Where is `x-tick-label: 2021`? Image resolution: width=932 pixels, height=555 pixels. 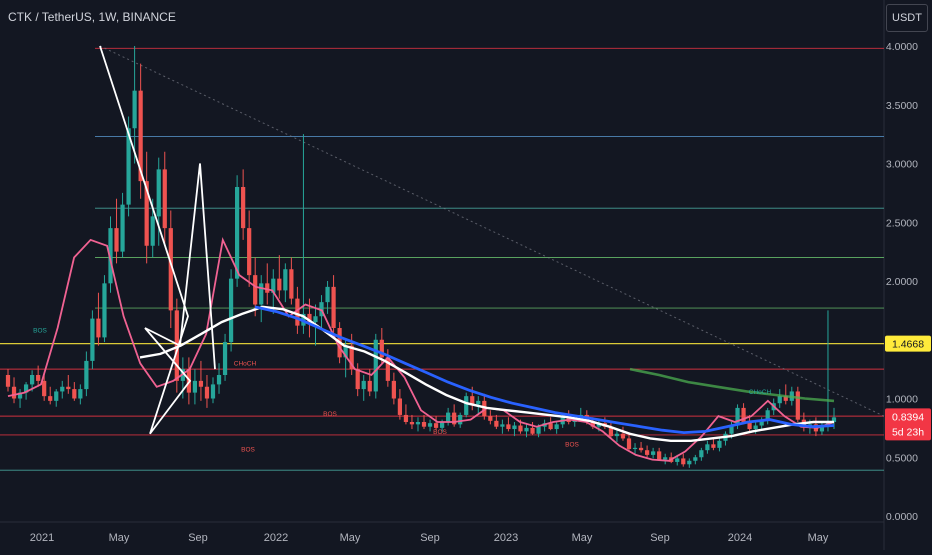
x-tick-label: 2021 is located at coordinates (42, 538).